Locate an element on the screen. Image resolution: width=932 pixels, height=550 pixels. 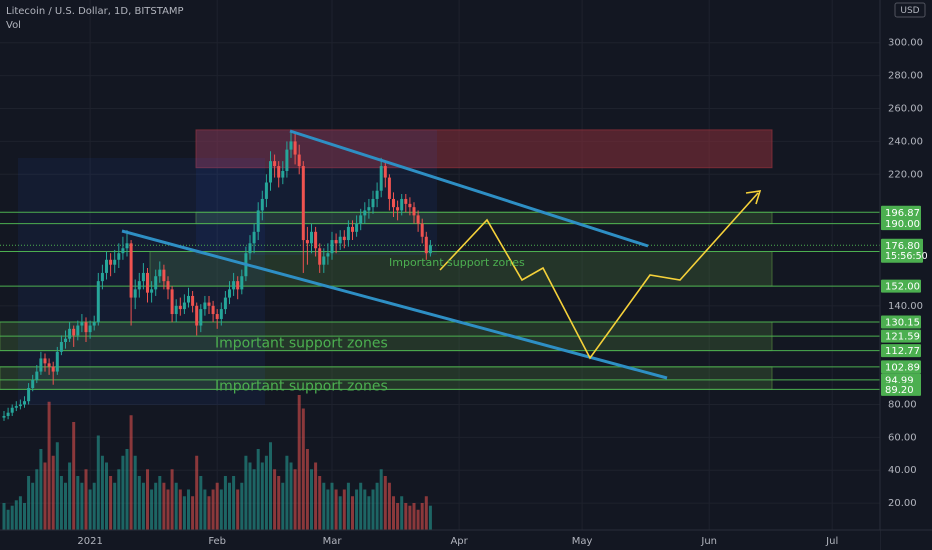
y-tick-label: 140.00 is located at coordinates (905, 306).